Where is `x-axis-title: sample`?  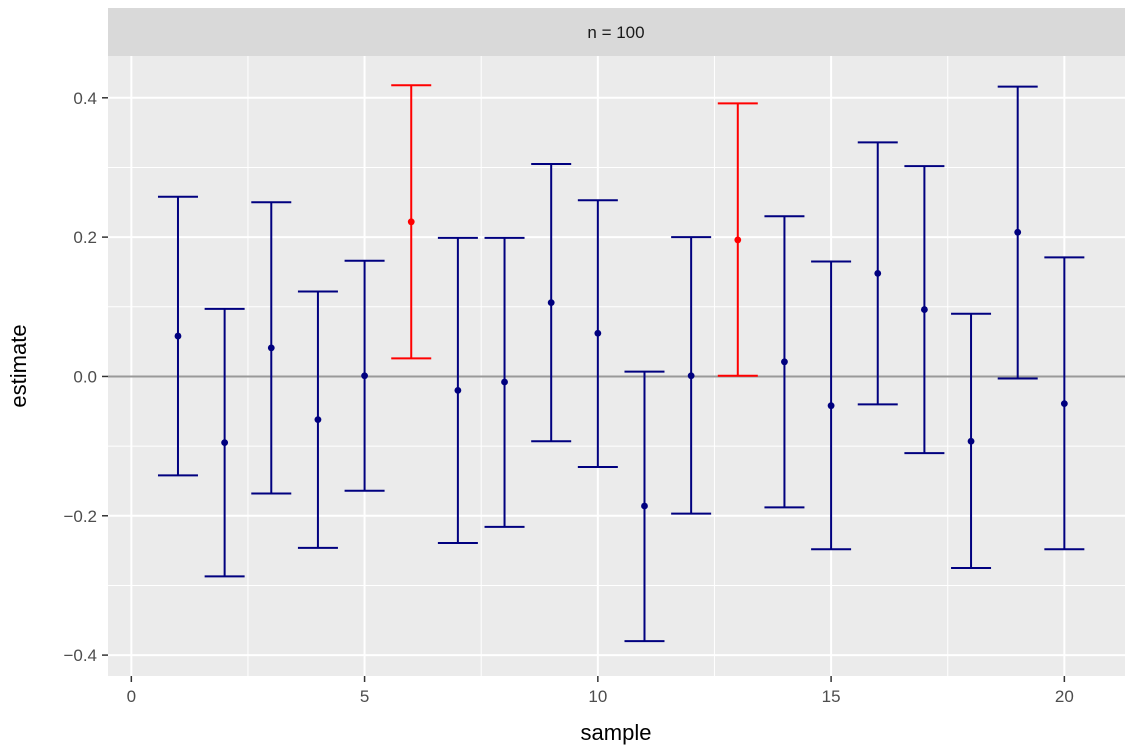
x-axis-title: sample is located at coordinates (616, 732).